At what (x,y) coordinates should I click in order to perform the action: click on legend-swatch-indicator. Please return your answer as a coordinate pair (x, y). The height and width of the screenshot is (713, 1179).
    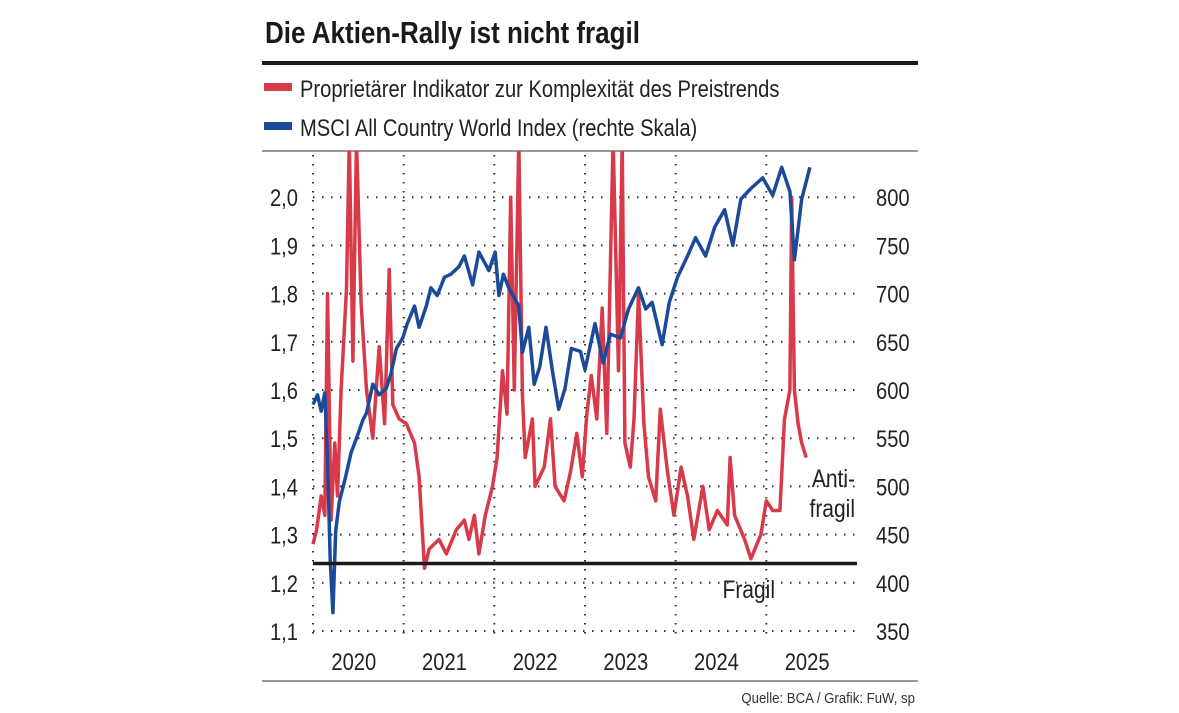
    Looking at the image, I should click on (278, 87).